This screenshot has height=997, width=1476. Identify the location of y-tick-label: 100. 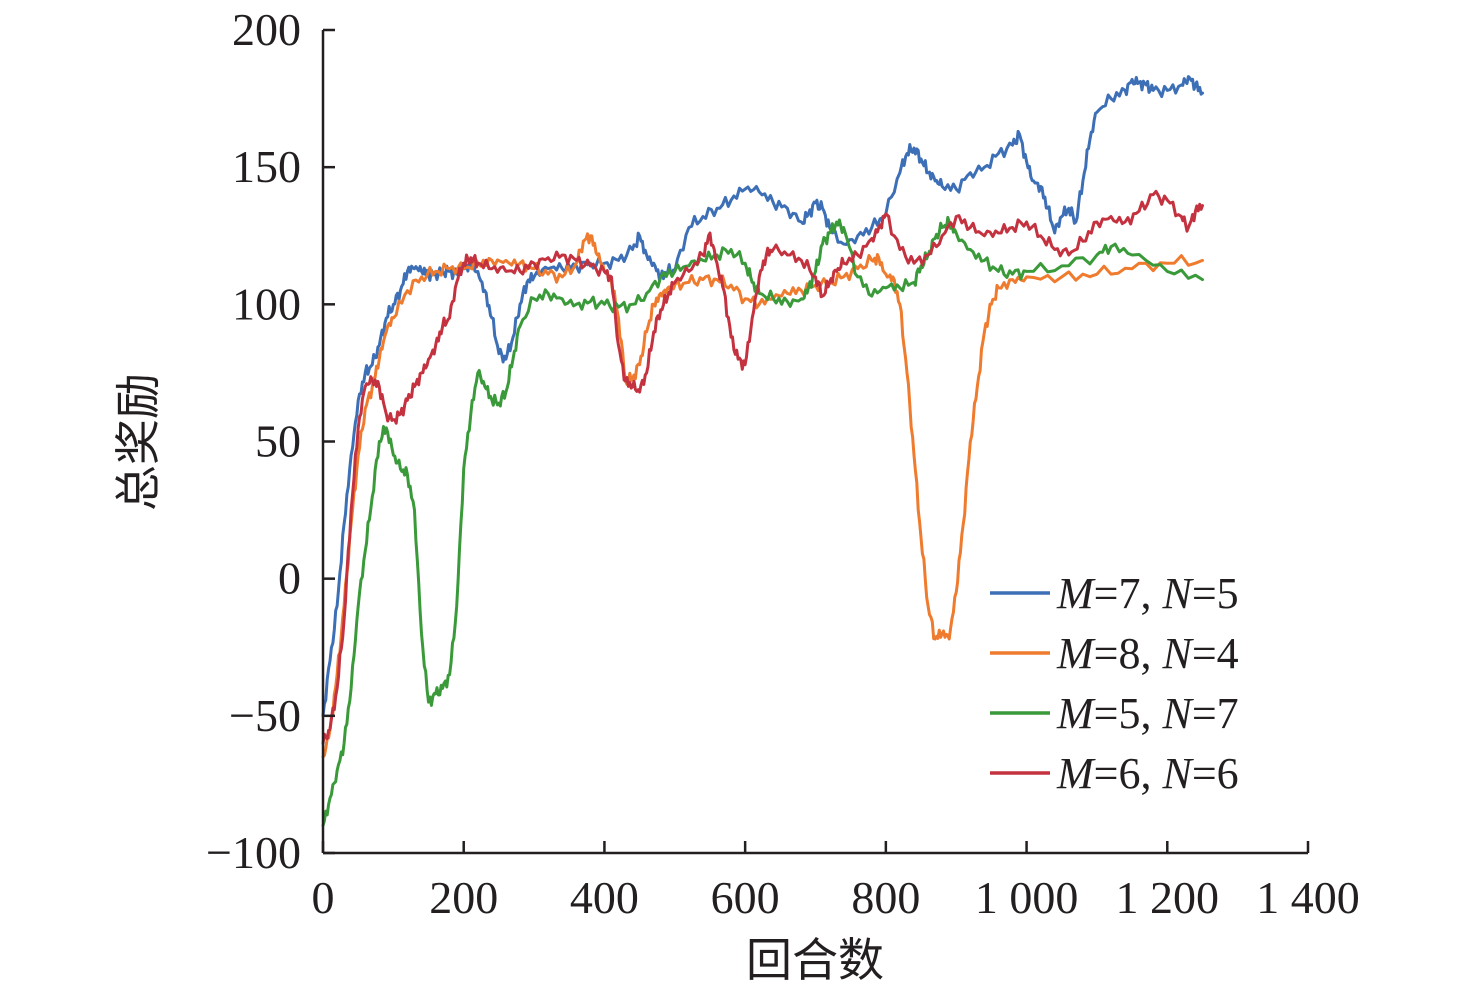
(266, 303).